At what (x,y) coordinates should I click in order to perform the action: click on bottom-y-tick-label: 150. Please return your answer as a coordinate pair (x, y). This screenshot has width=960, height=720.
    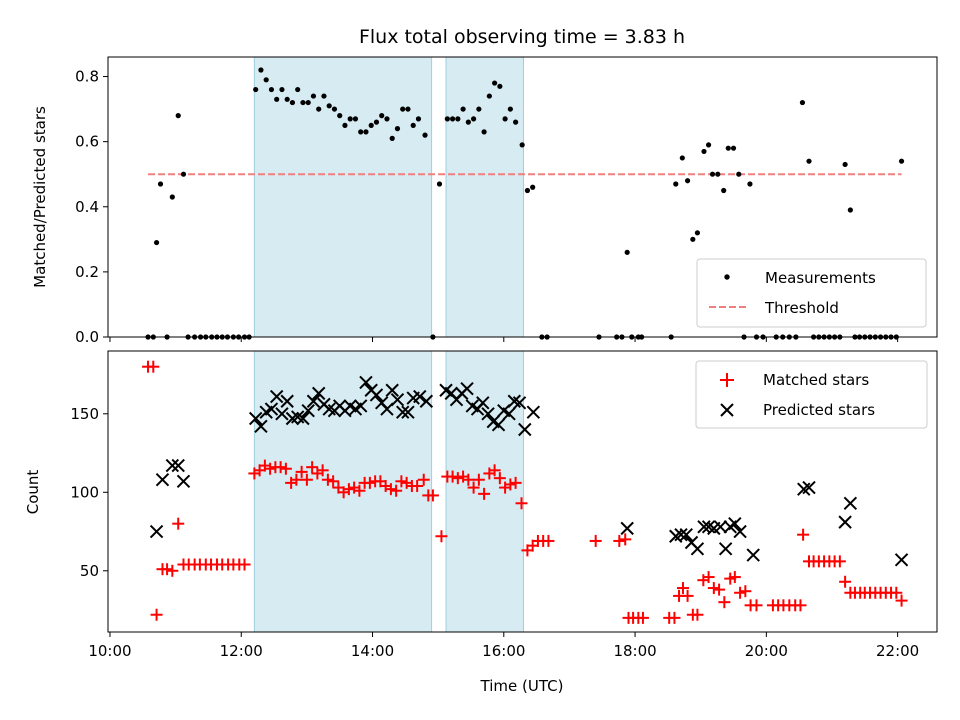
    Looking at the image, I should click on (84, 414).